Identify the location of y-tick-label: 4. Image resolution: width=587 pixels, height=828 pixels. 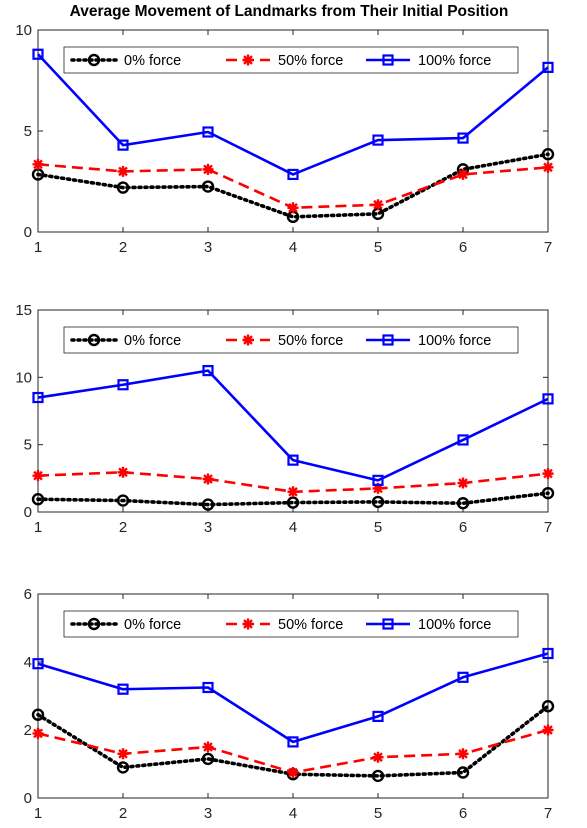
(28, 662).